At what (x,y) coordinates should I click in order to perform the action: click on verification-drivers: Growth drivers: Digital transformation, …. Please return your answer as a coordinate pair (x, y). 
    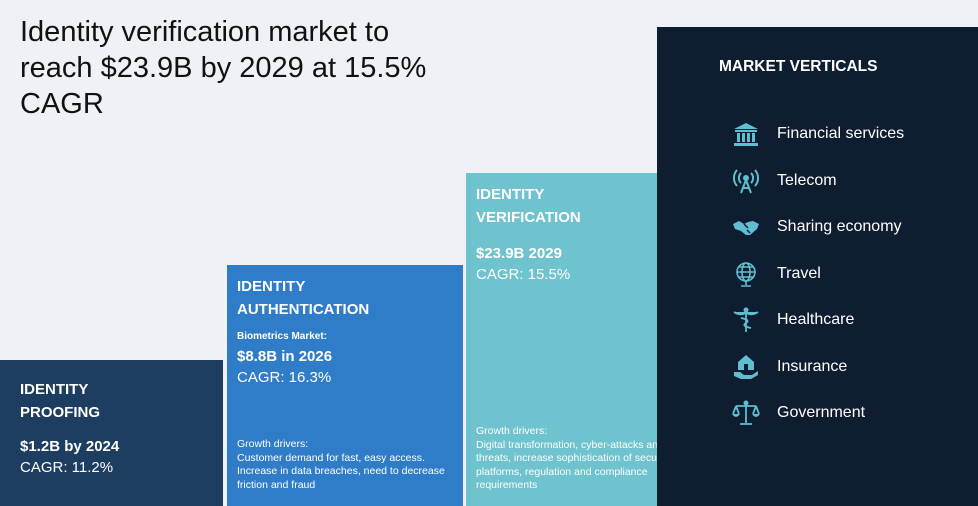
    Looking at the image, I should click on (591, 459).